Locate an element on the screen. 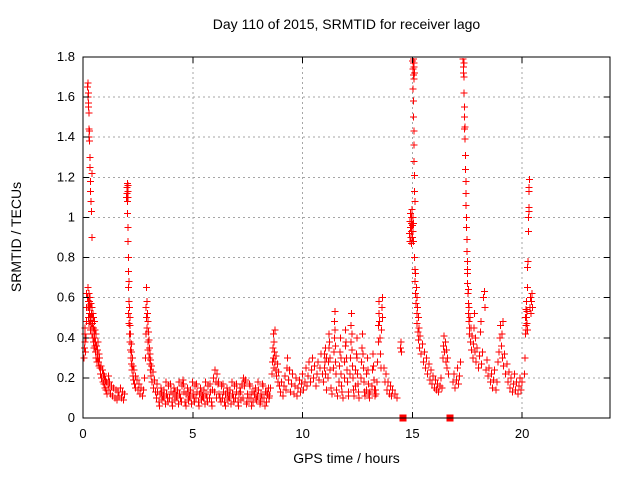  y-tick-label: 0.2 is located at coordinates (66, 377).